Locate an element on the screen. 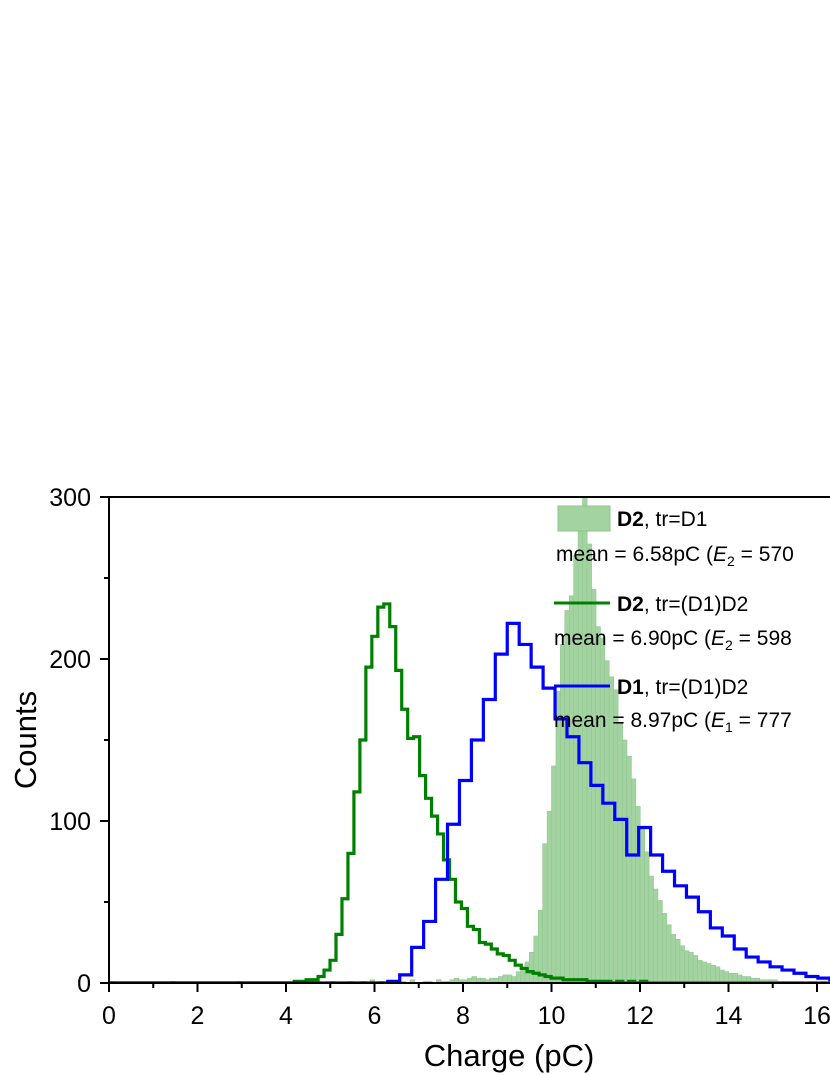  x-tick-label: 10 is located at coordinates (552, 1016).